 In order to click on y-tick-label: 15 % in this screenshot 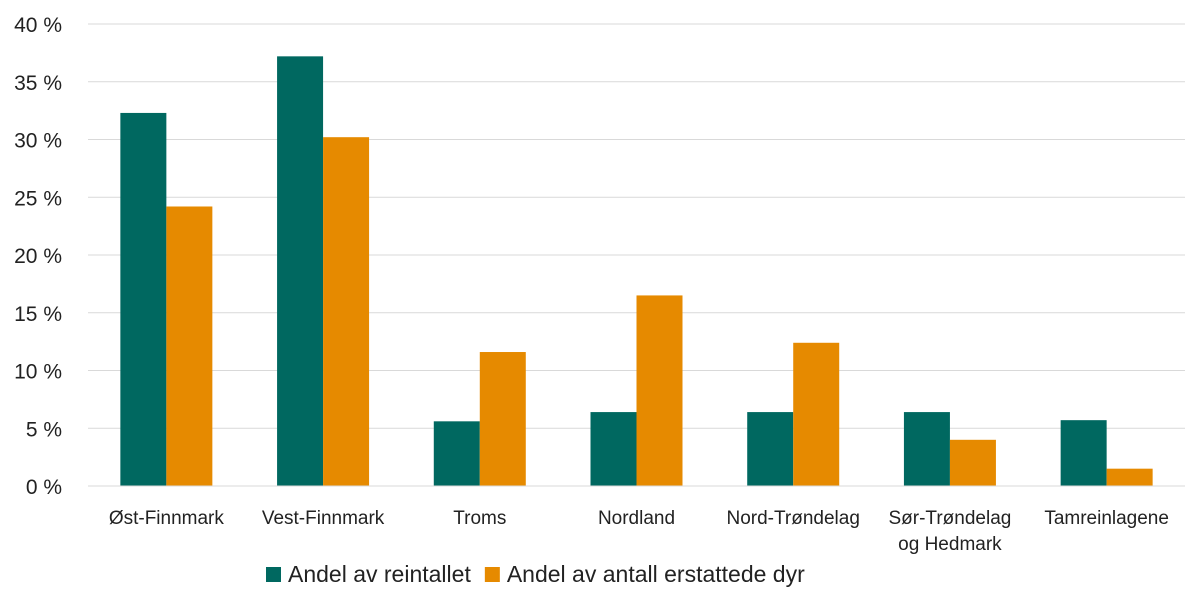, I will do `click(38, 314)`.